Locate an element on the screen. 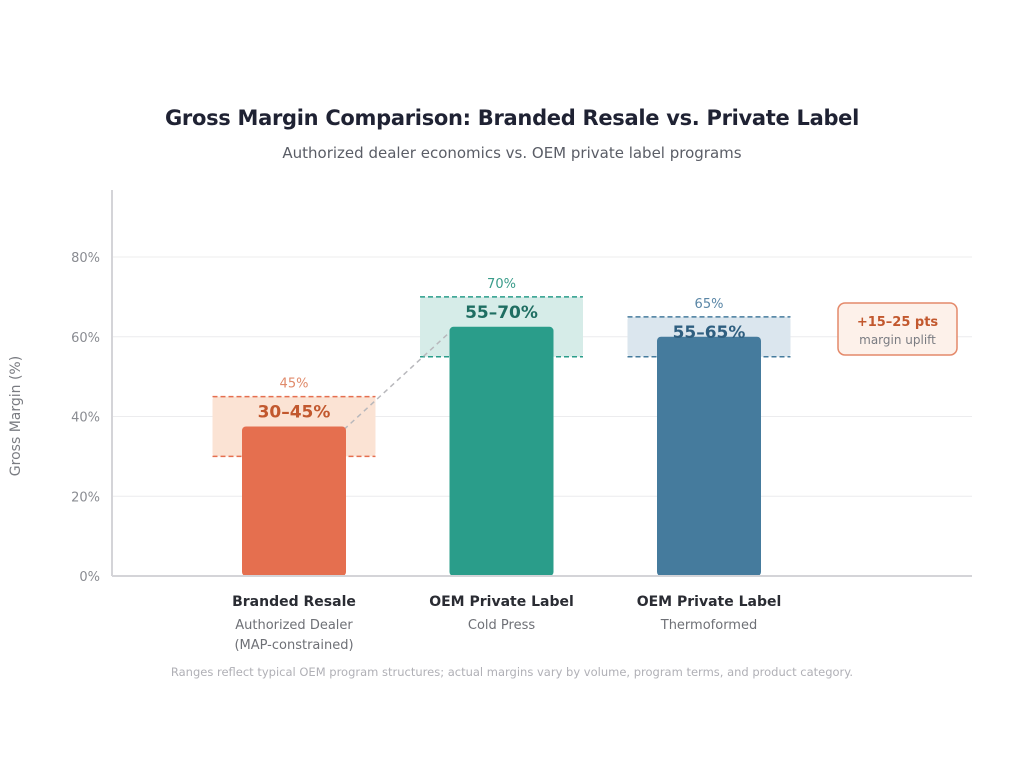 This screenshot has height=768, width=1024. uplift-callout-box is located at coordinates (897, 329).